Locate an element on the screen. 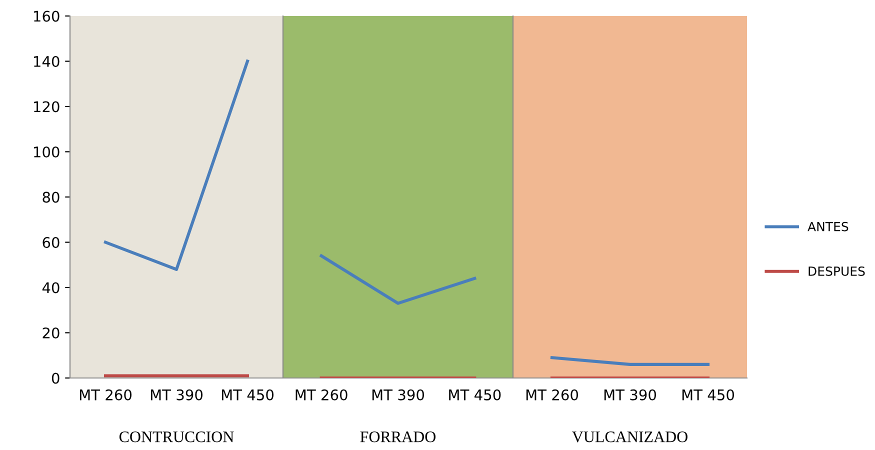  y-tick-label: 140 is located at coordinates (47, 61).